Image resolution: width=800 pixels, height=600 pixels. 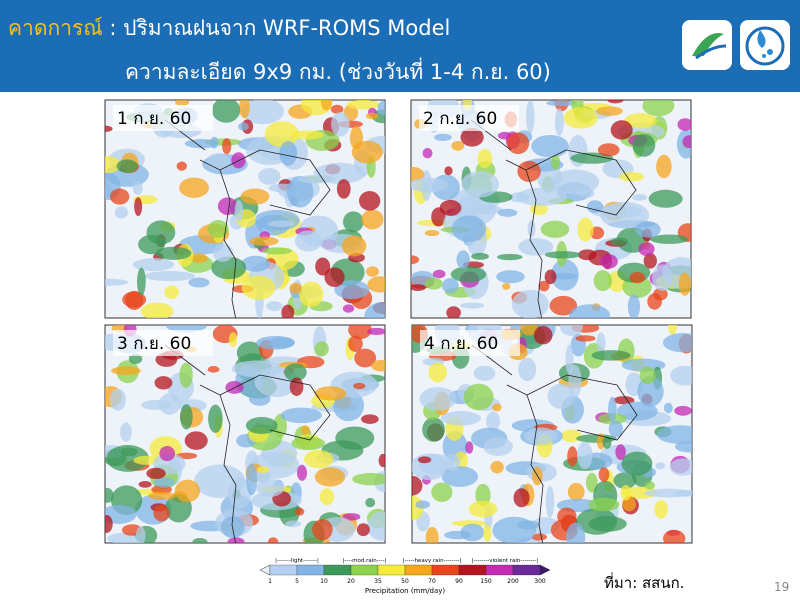 What do you see at coordinates (432, 581) in the screenshot?
I see `colorbar-tick: 70` at bounding box center [432, 581].